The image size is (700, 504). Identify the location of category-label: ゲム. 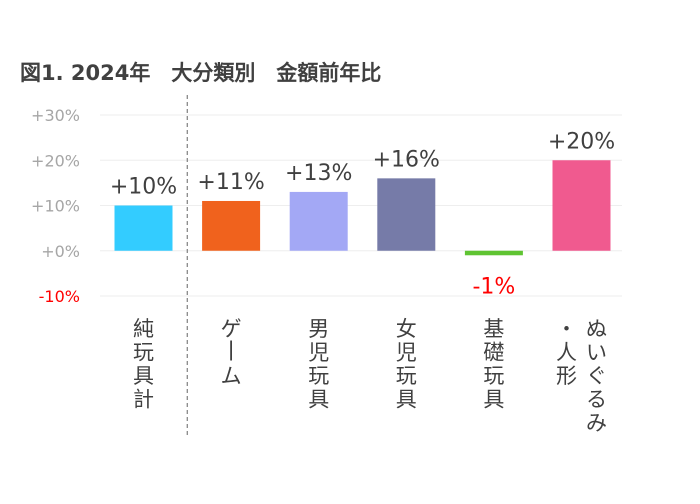
(231, 352).